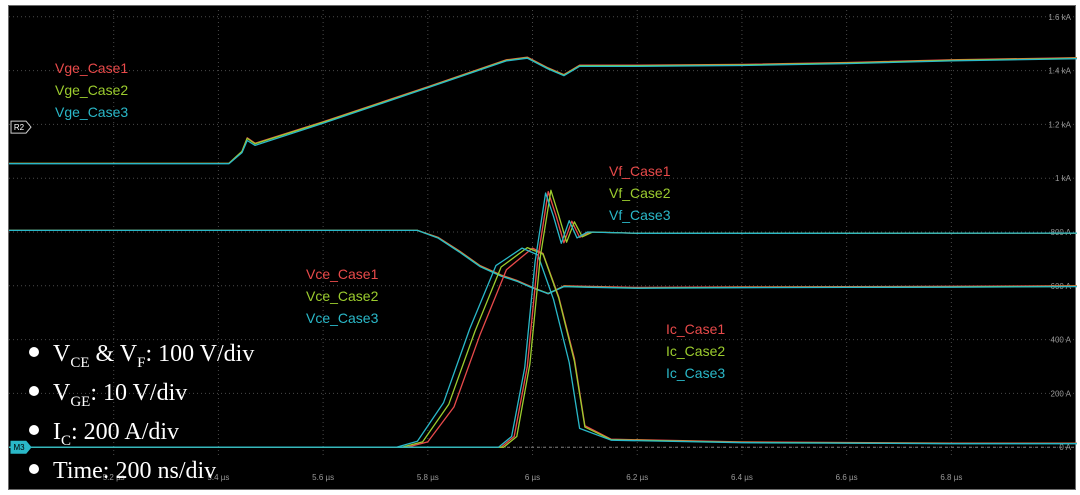 The height and width of the screenshot is (495, 1080). I want to click on x-tick-label: 6.4 µs, so click(742, 477).